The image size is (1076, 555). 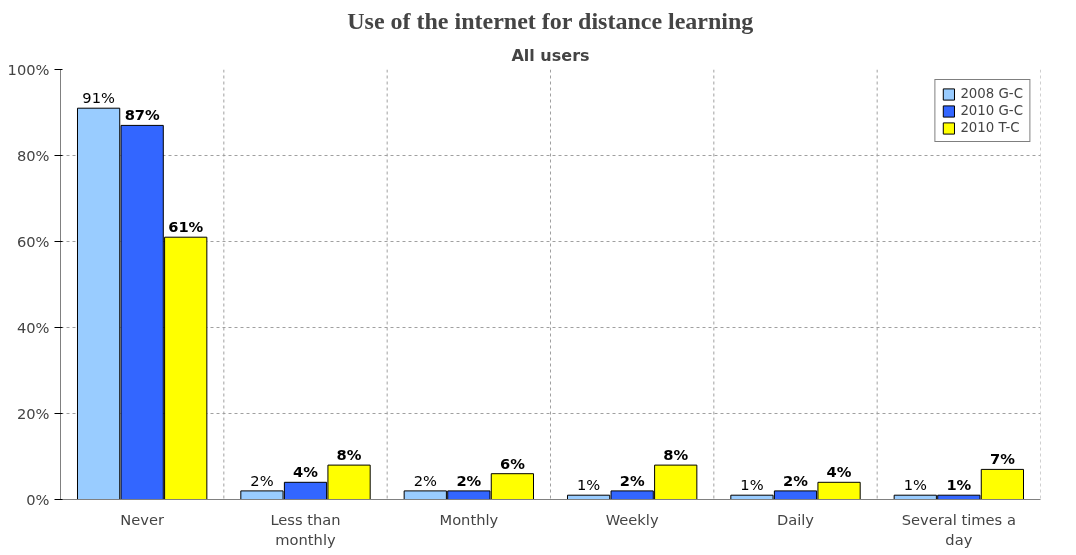 I want to click on y-tick-label: 80%, so click(x=33, y=155).